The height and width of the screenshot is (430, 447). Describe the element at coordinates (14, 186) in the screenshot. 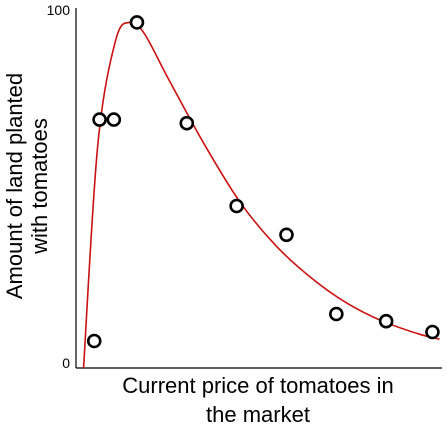

I see `y-axis-title-line-1: Amount of land planted` at that location.